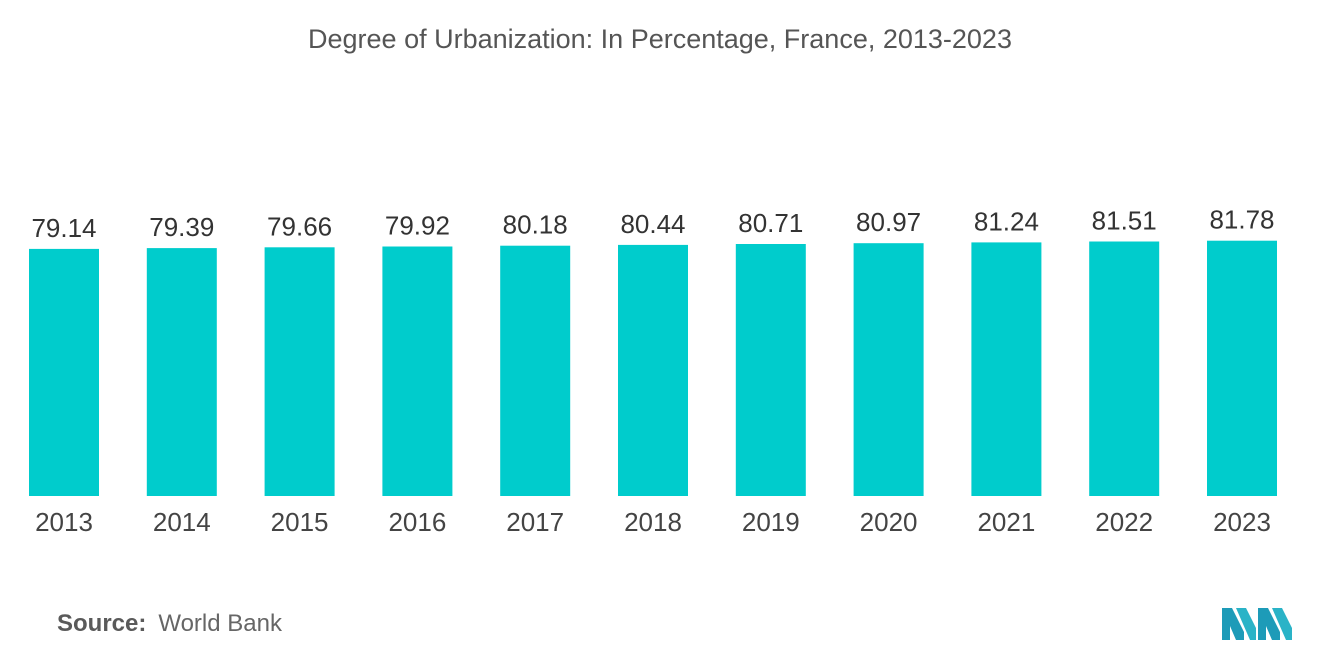 This screenshot has height=665, width=1320. What do you see at coordinates (771, 522) in the screenshot?
I see `x-tick-label-2019: 2019` at bounding box center [771, 522].